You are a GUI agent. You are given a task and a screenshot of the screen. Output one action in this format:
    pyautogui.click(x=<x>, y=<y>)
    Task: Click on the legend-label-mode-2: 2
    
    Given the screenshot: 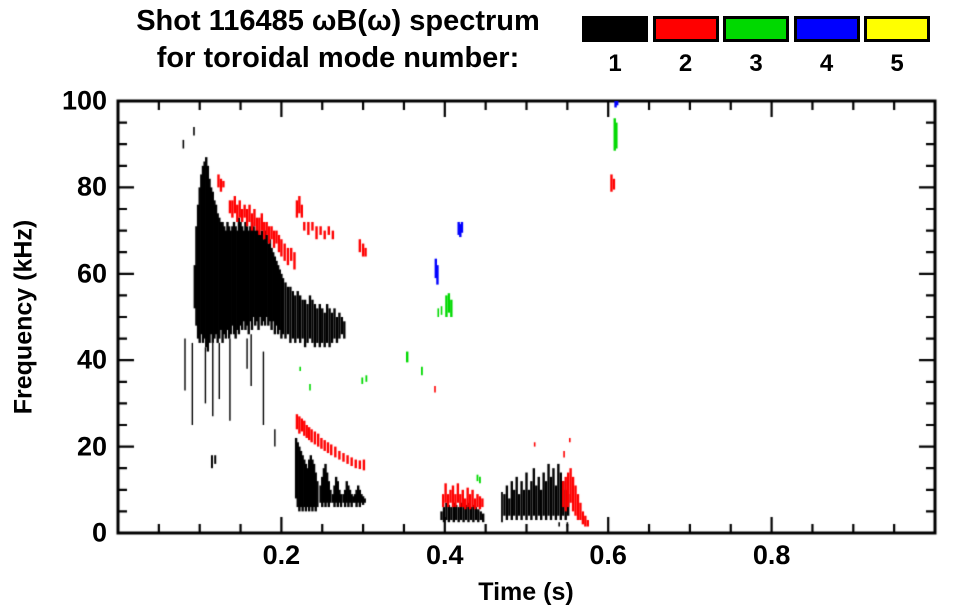 What is the action you would take?
    pyautogui.click(x=685, y=63)
    